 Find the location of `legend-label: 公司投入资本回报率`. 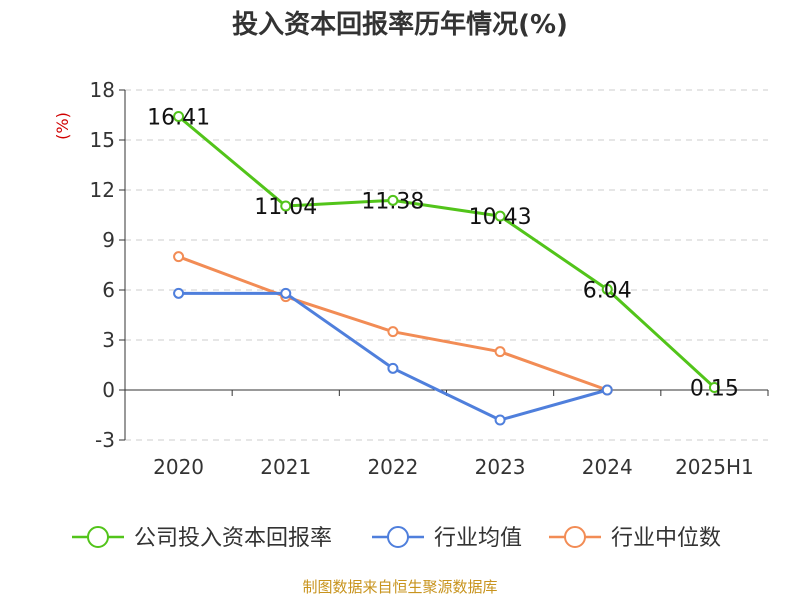

legend-label: 公司投入资本回报率 is located at coordinates (233, 538).